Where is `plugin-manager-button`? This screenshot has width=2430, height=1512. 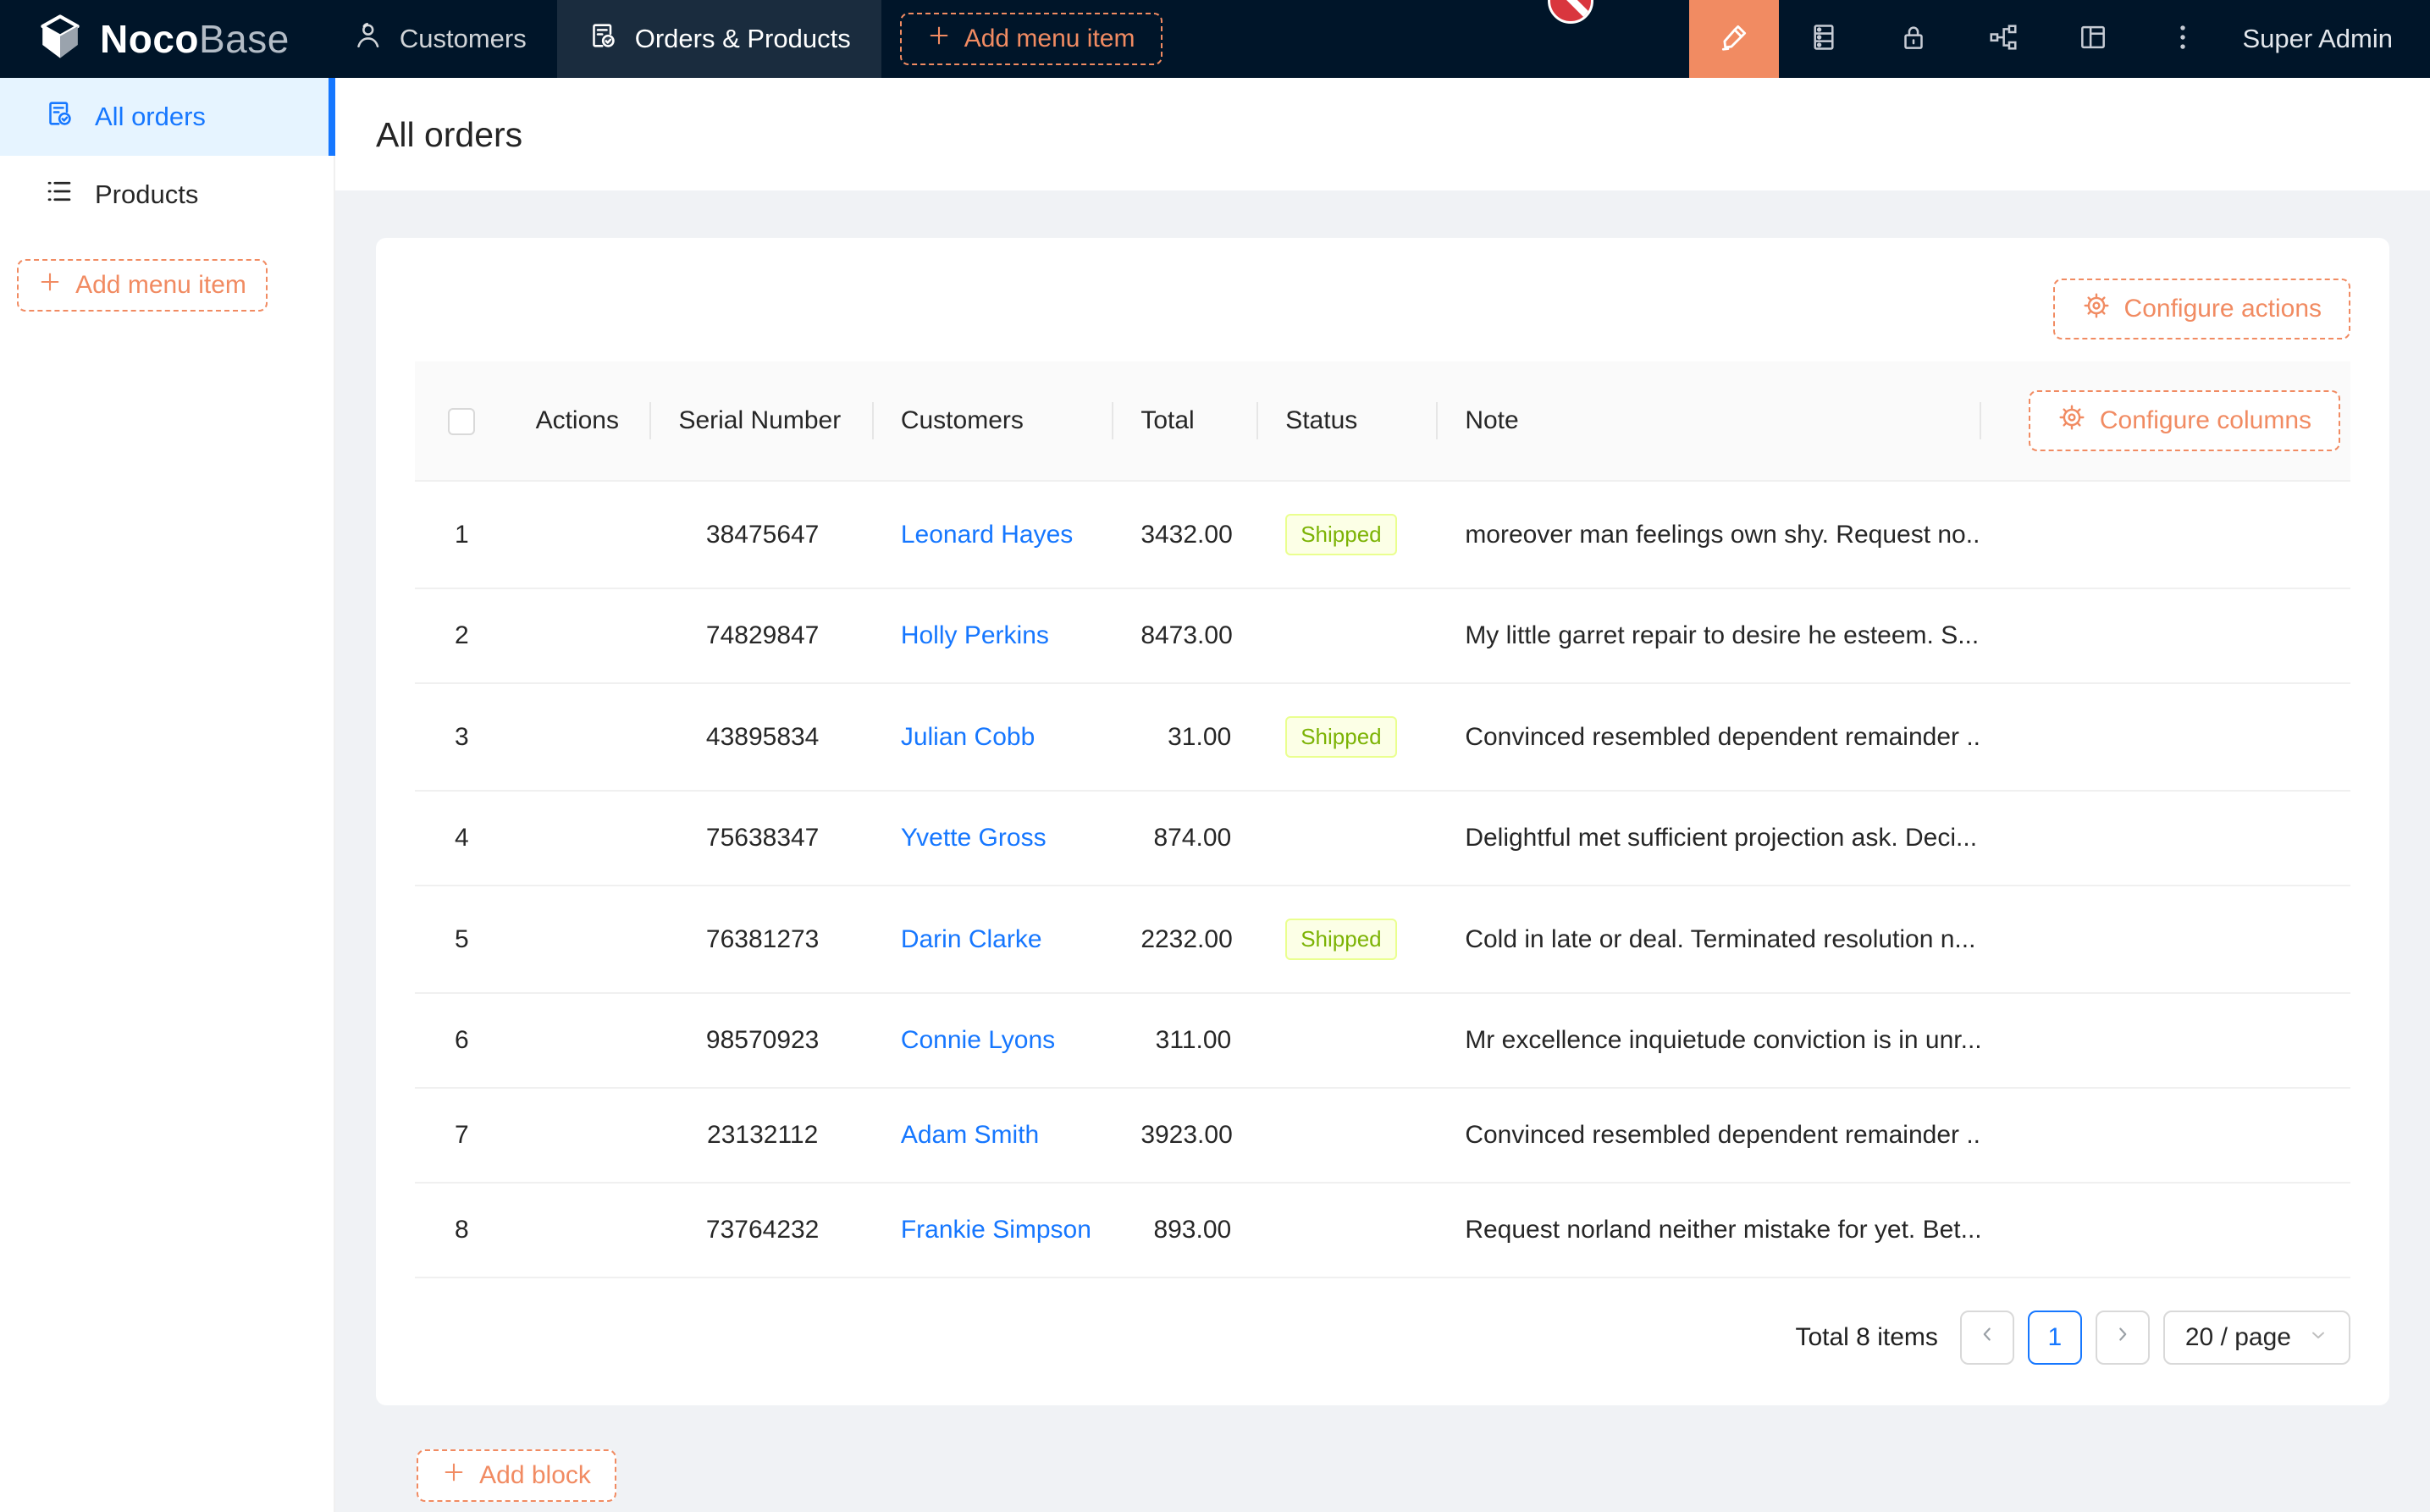
plugin-manager-button is located at coordinates (1824, 39).